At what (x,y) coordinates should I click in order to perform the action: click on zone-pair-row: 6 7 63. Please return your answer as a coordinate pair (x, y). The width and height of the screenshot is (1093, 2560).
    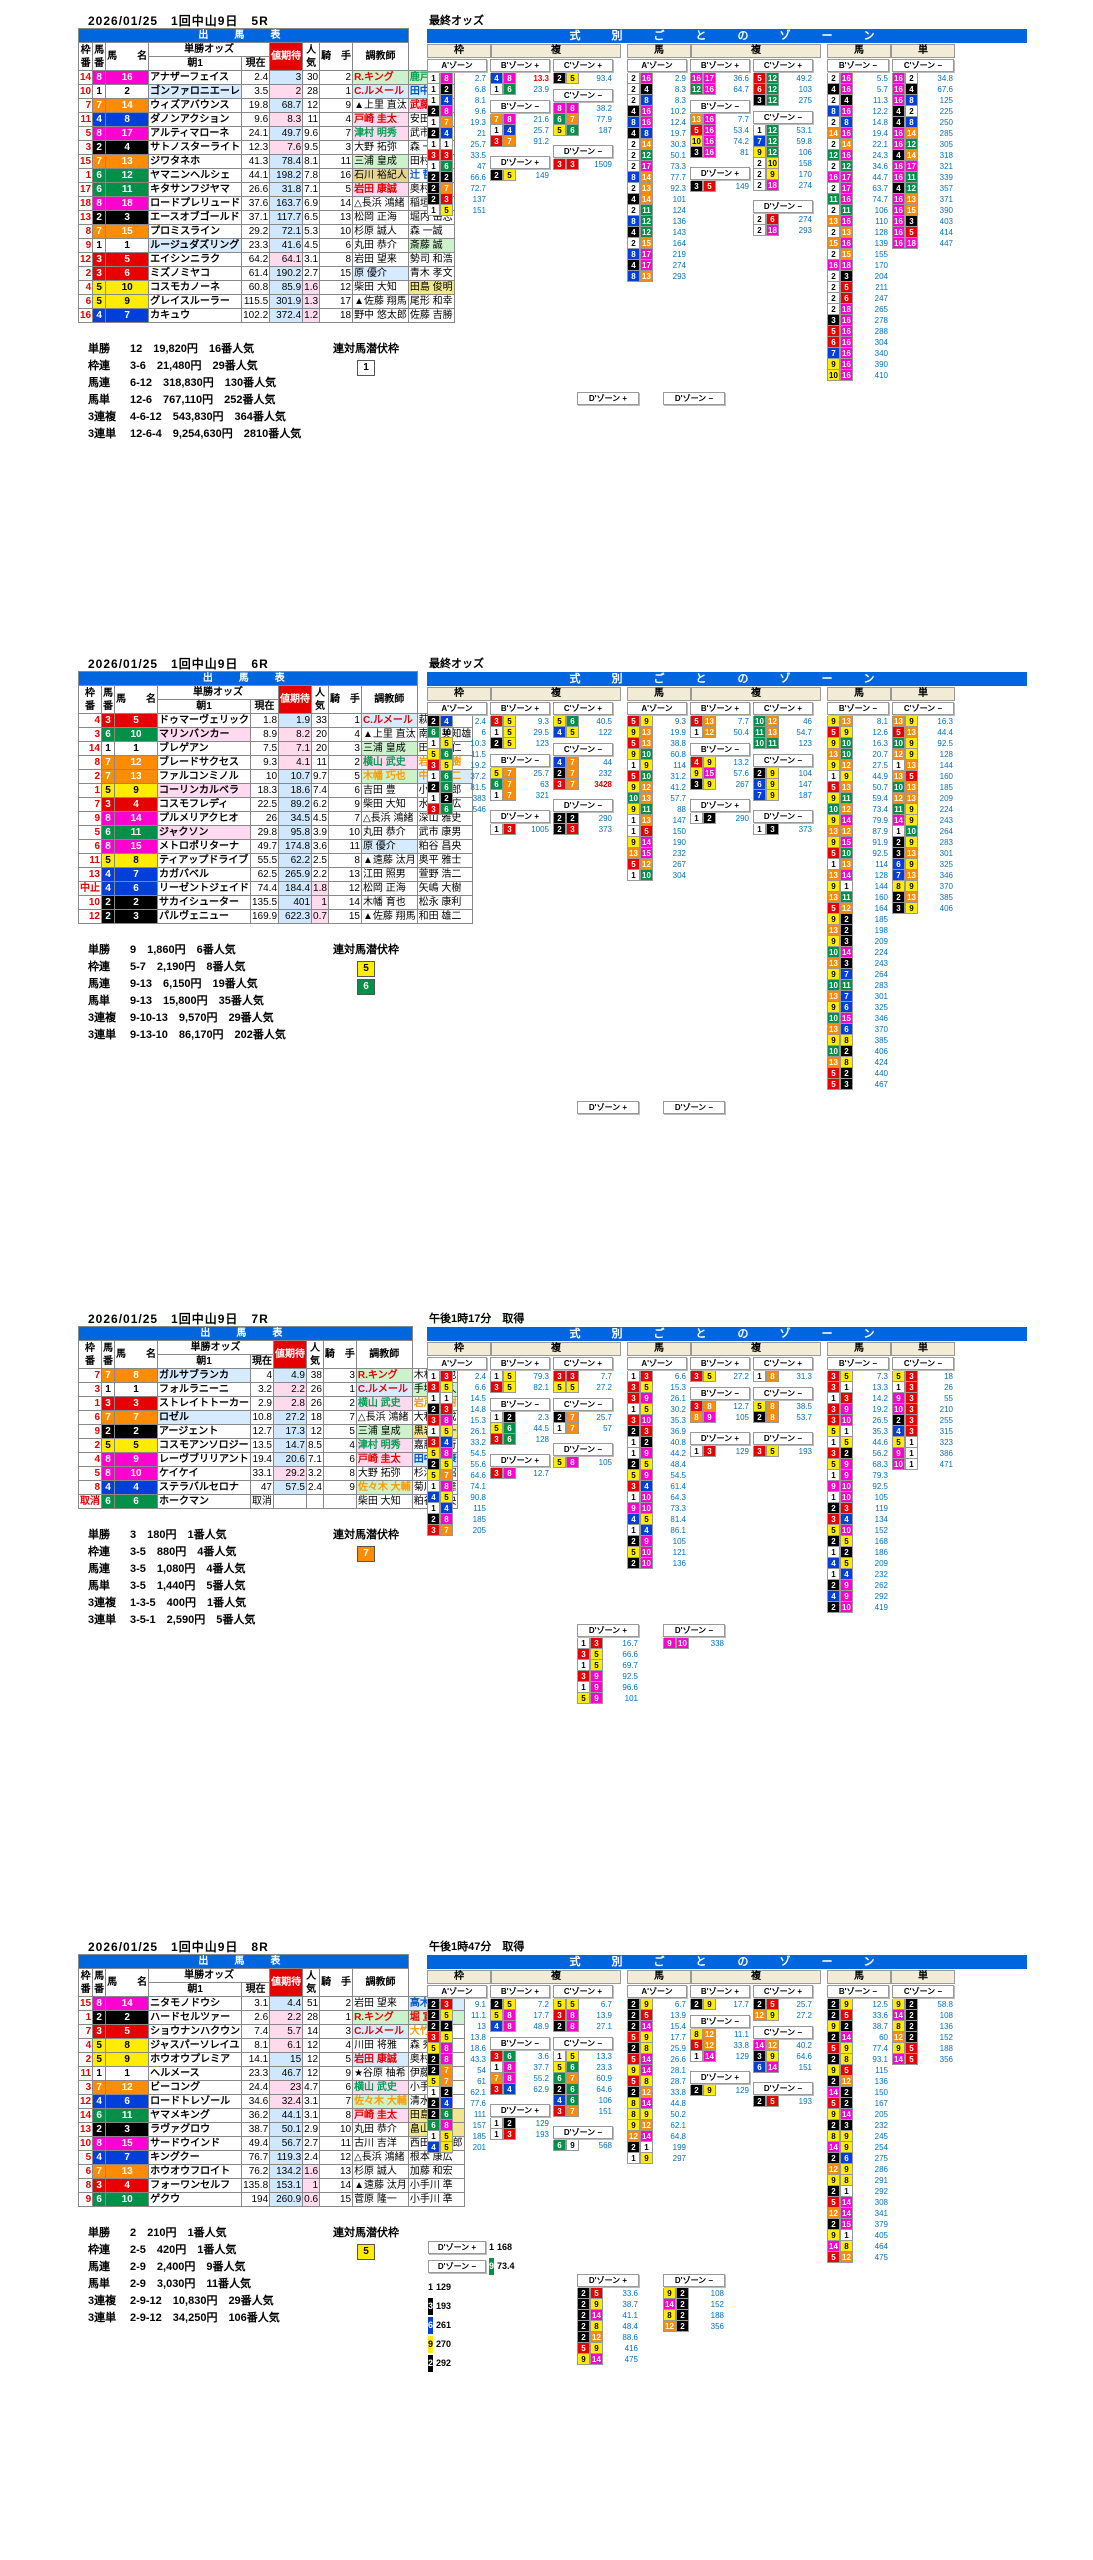
    Looking at the image, I should click on (520, 784).